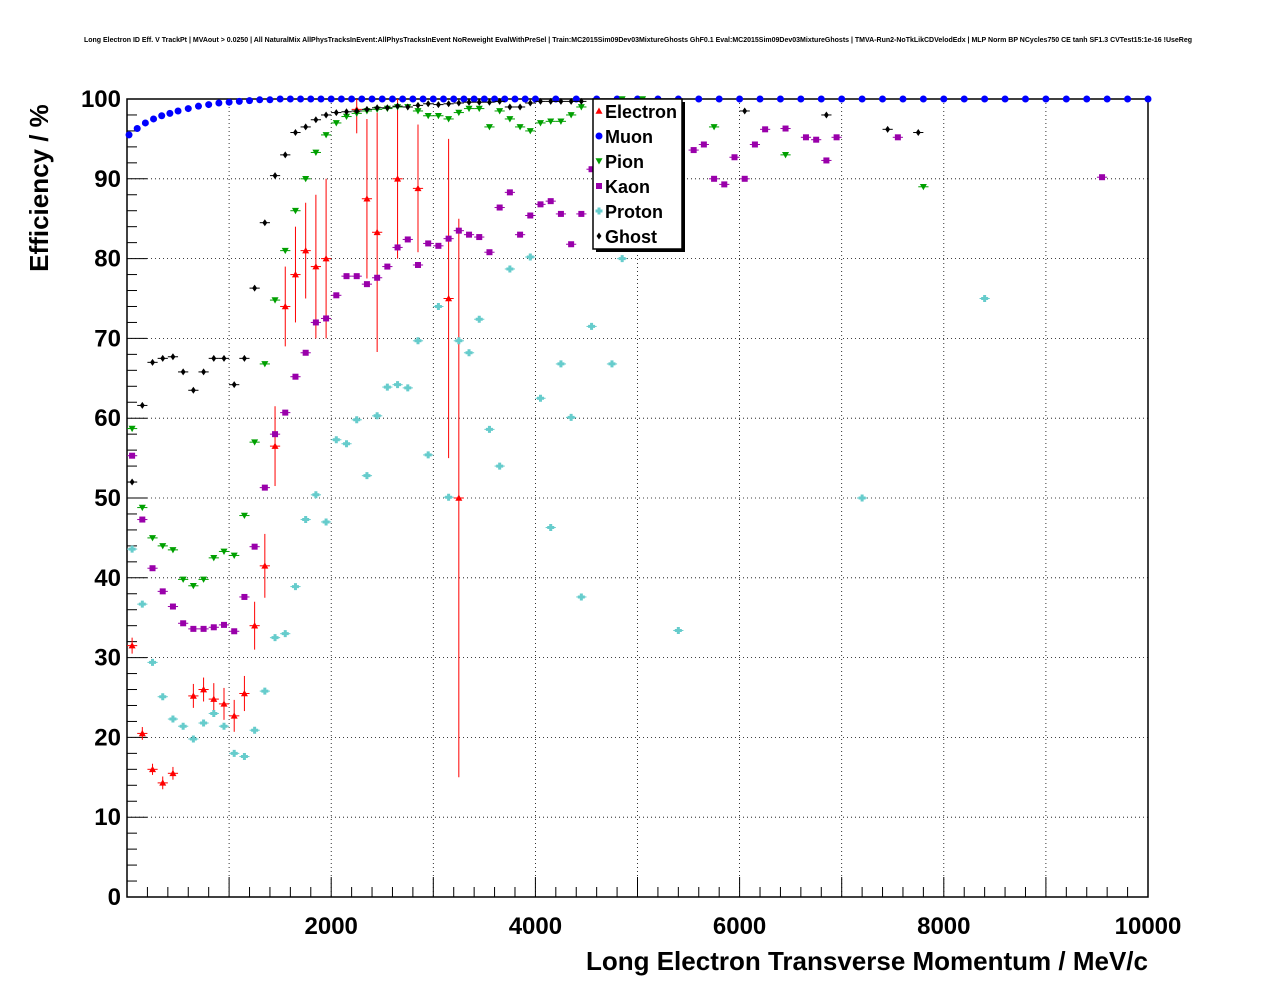 This screenshot has width=1276, height=996. Describe the element at coordinates (39, 188) in the screenshot. I see `y-axis-label: Efficiency / %` at that location.